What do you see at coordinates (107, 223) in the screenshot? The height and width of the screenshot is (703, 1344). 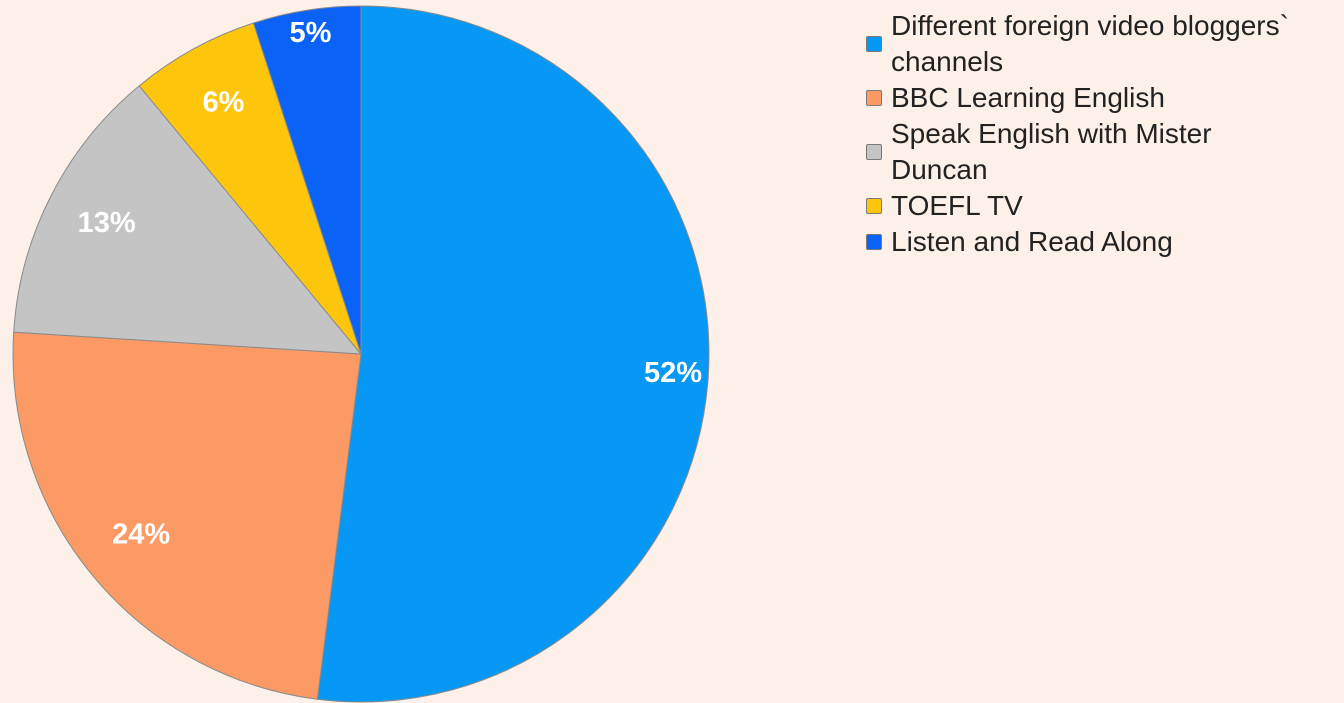 I see `pie-slice-label-2: 13%` at bounding box center [107, 223].